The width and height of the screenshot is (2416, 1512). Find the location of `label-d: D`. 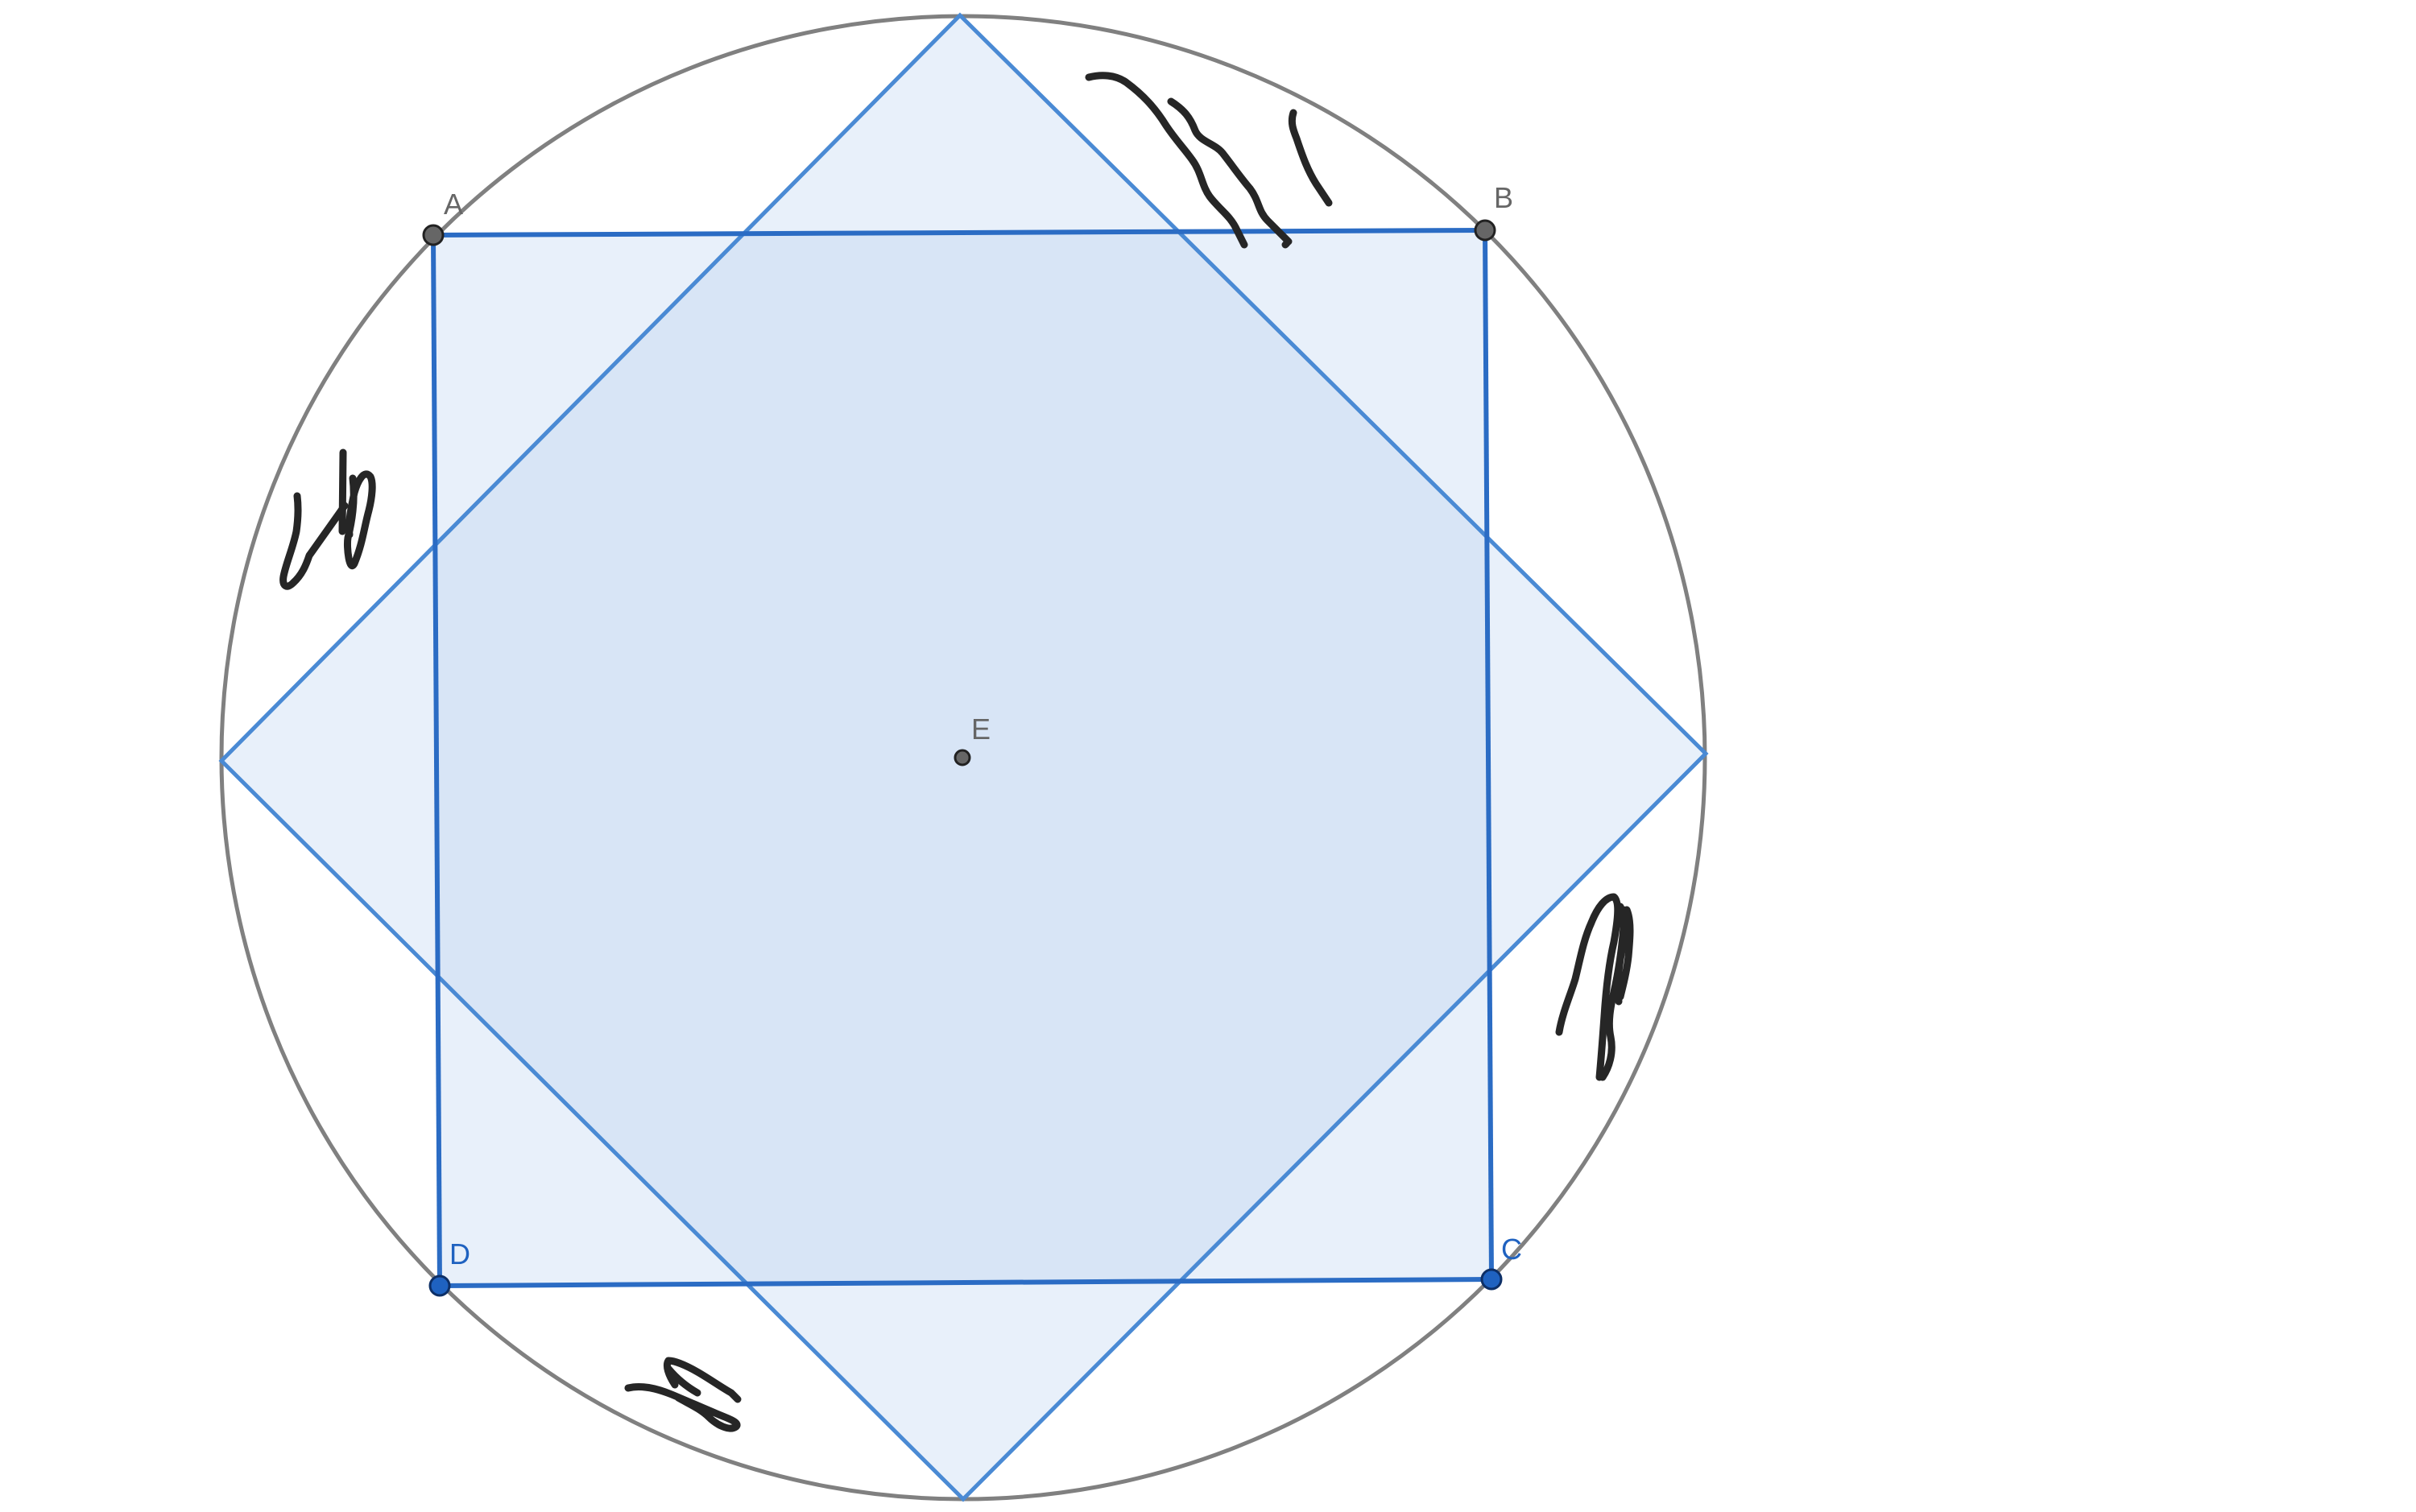

label-d: D is located at coordinates (459, 1253).